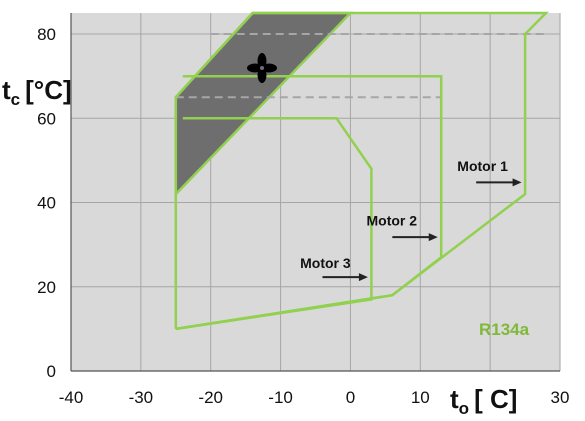 The height and width of the screenshot is (421, 585). I want to click on annotation-labels: Motor 1 Motor 2 Motor 3, so click(404, 214).